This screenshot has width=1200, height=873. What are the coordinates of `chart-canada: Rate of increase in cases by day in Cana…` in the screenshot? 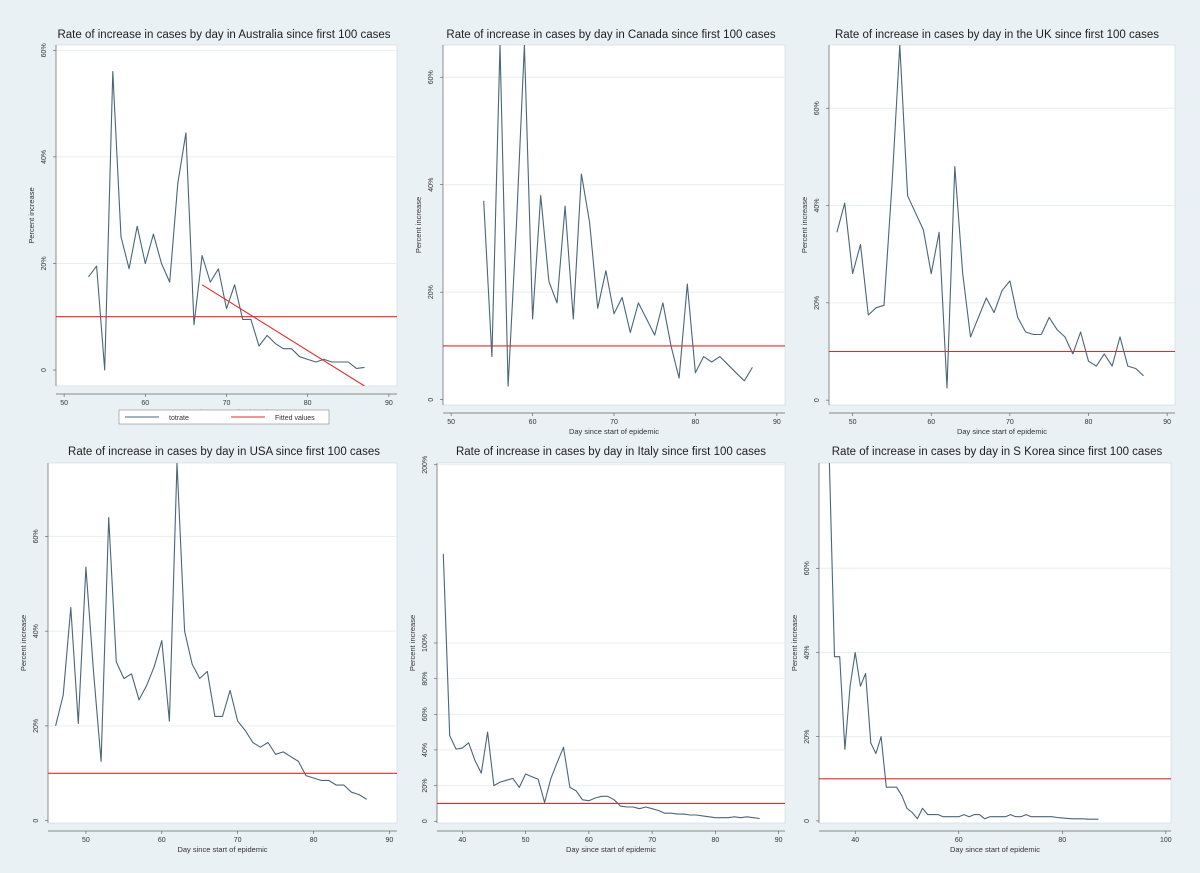 It's located at (600, 232).